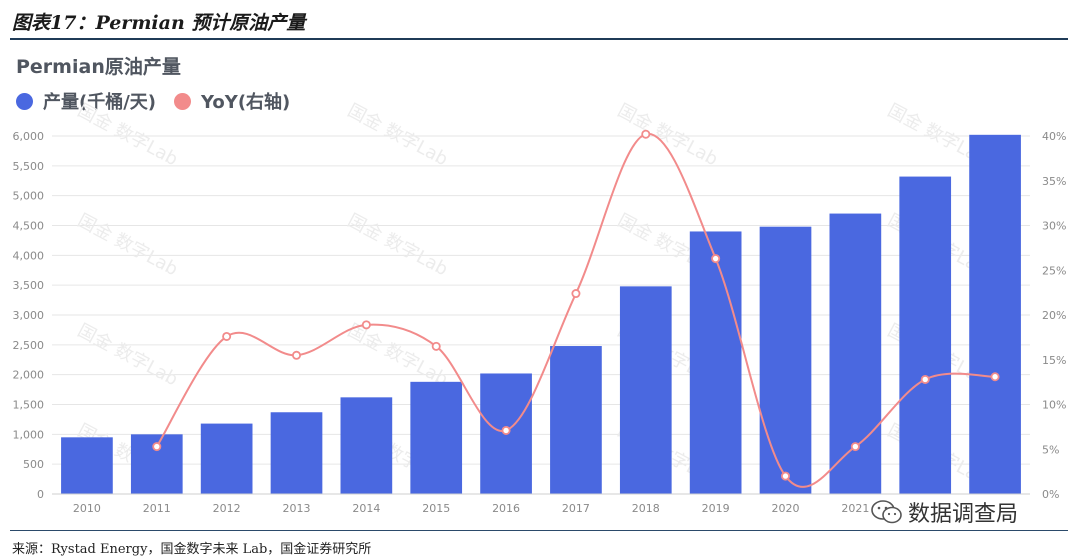 The image size is (1080, 559). What do you see at coordinates (963, 514) in the screenshot?
I see `wechat-account-name: 数据调查局` at bounding box center [963, 514].